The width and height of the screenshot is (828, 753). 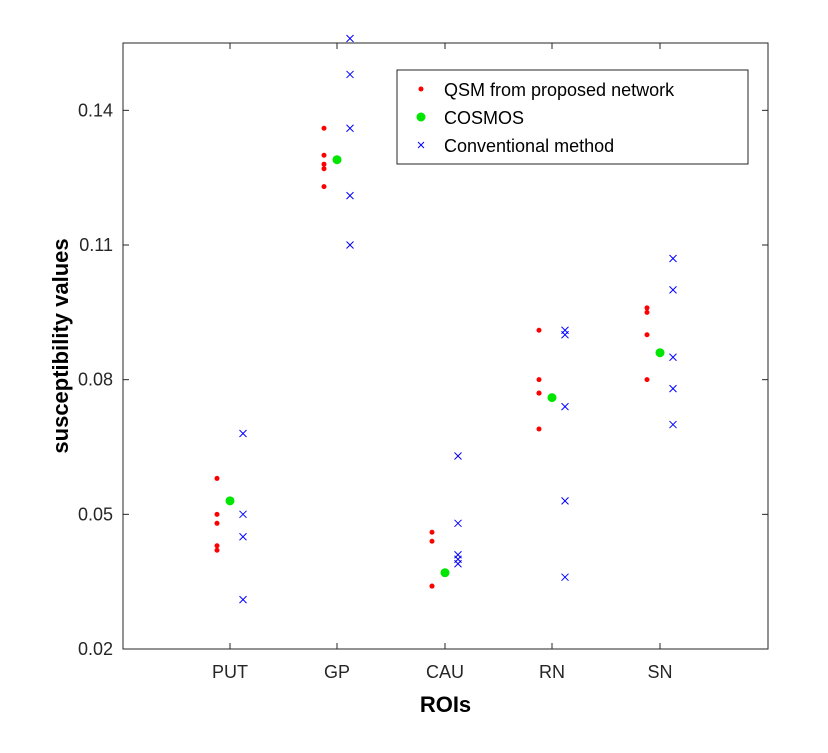 What do you see at coordinates (421, 117) in the screenshot?
I see `legend-marker-cosmos` at bounding box center [421, 117].